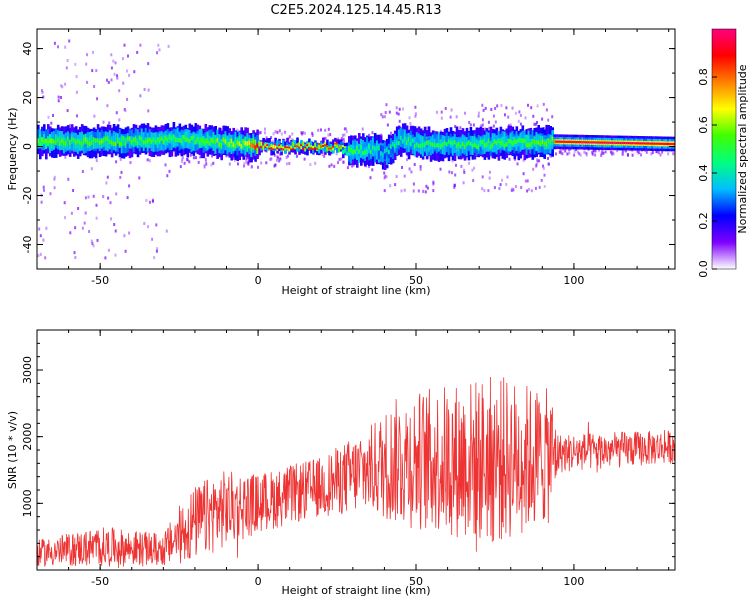  What do you see at coordinates (742, 148) in the screenshot?
I see `colorbar-label: Normalized spectral amplitude` at bounding box center [742, 148].